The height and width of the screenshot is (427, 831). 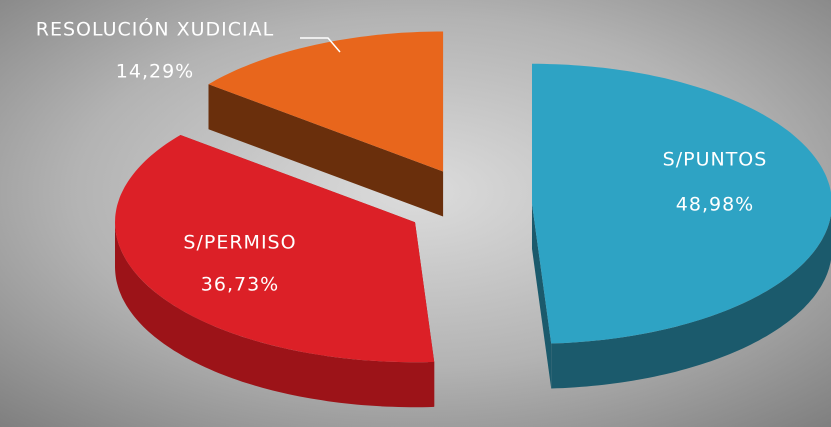 What do you see at coordinates (320, 45) in the screenshot?
I see `leader-line` at bounding box center [320, 45].